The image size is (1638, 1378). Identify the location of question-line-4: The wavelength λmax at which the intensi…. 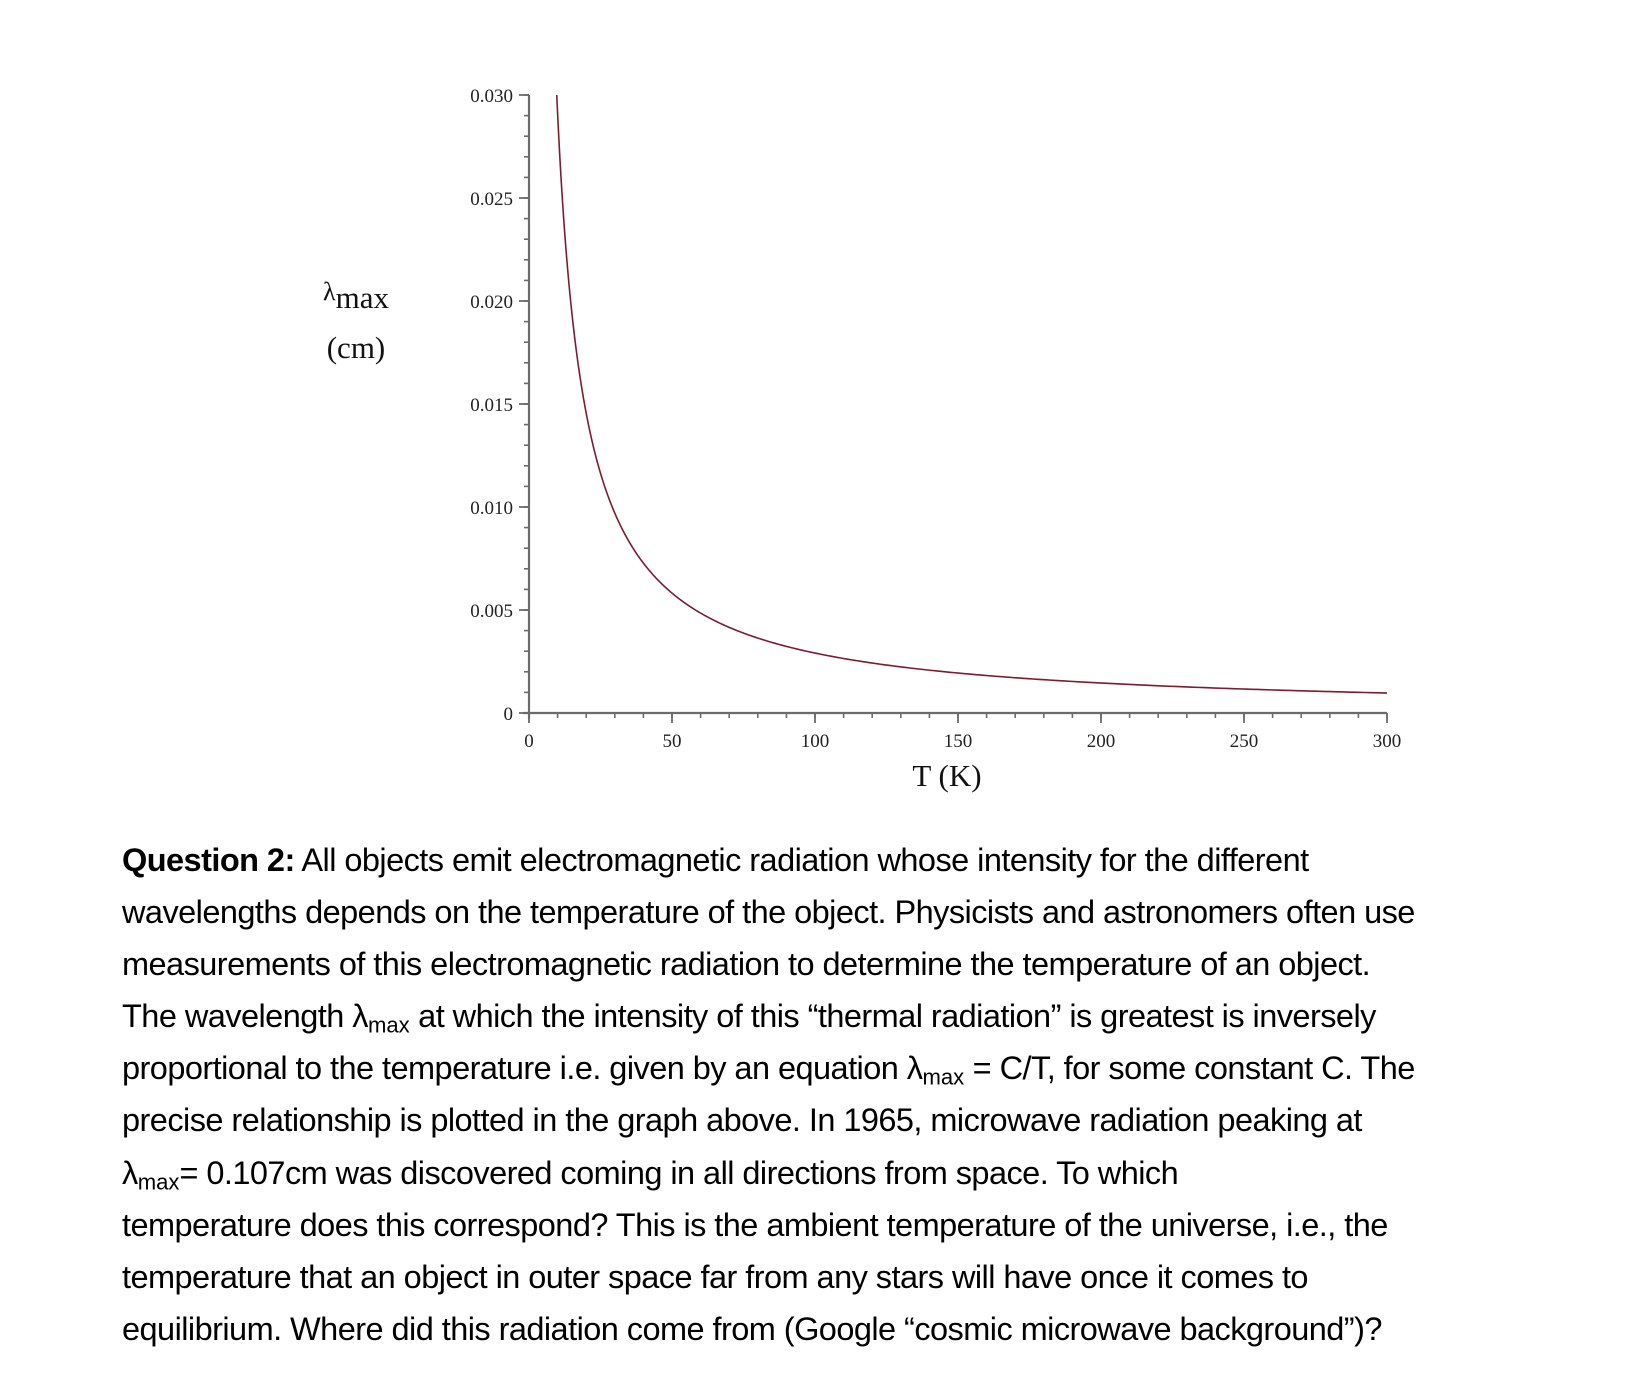
(877, 1016).